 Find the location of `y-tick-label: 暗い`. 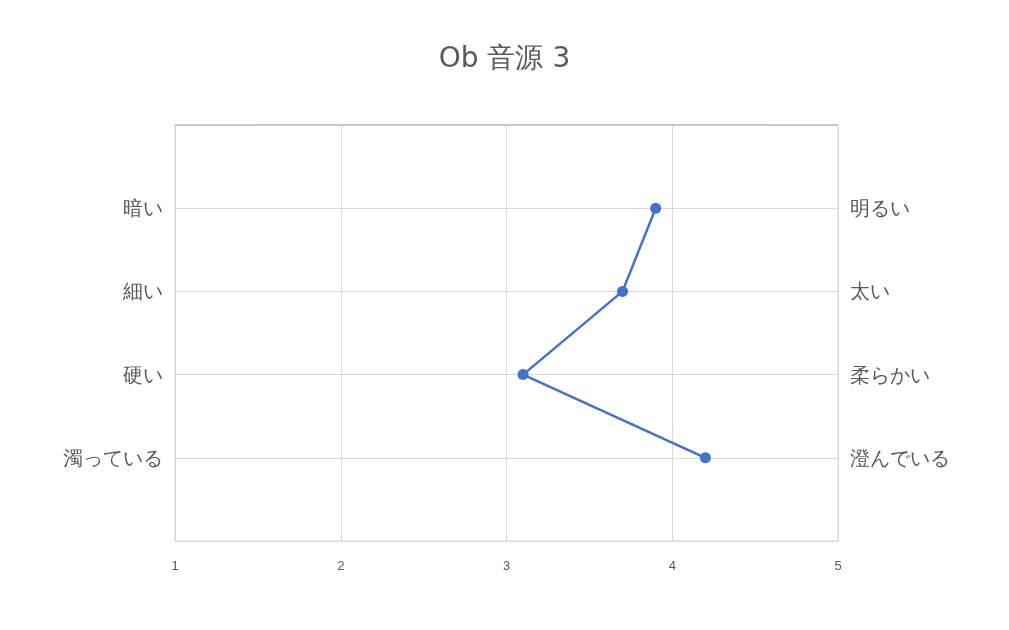

y-tick-label: 暗い is located at coordinates (143, 208).